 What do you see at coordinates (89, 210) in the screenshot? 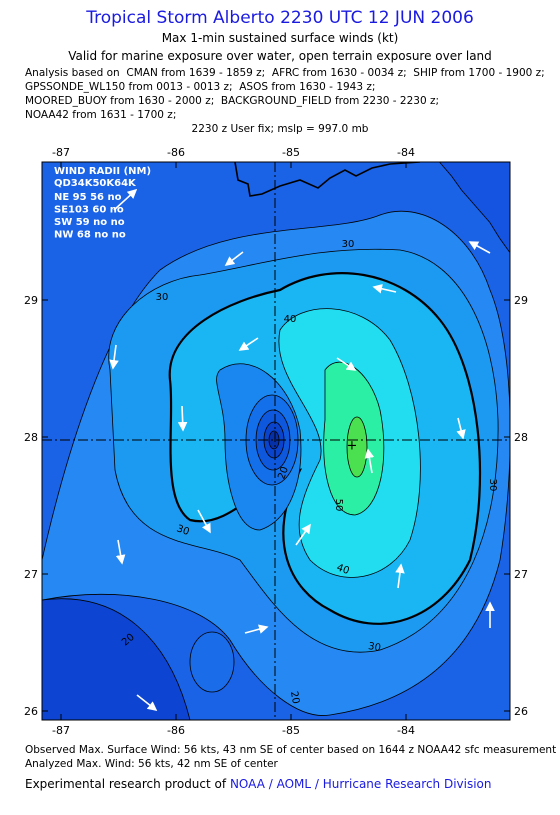
I see `wind-radii-row: SE103 60 no` at bounding box center [89, 210].